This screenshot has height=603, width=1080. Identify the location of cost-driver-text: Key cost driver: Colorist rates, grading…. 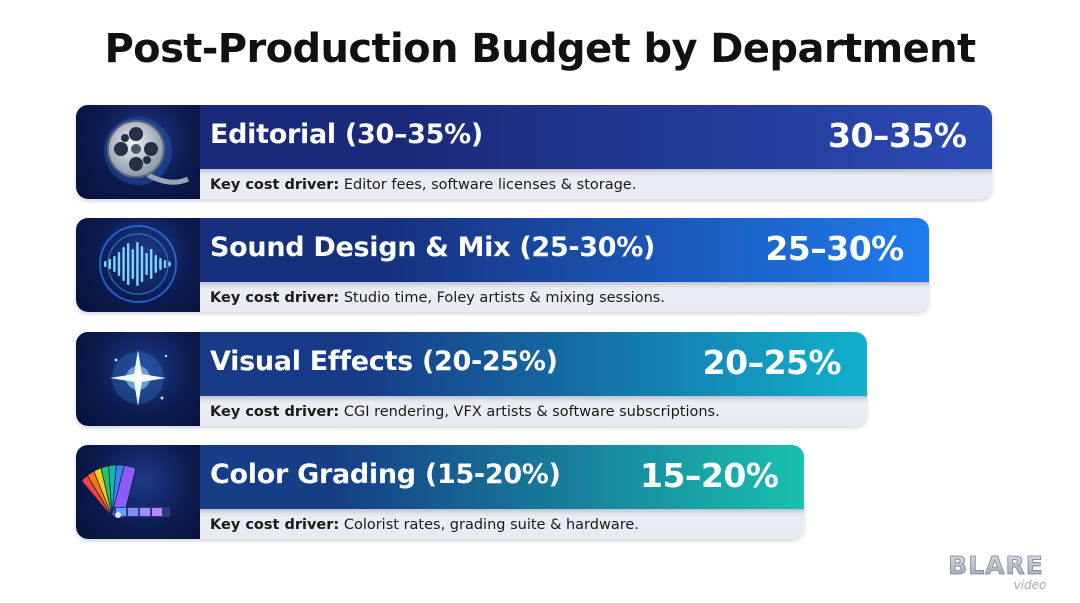
(424, 525).